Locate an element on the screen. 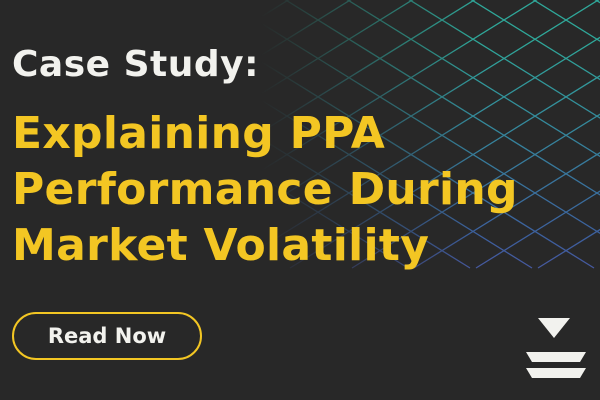  headline-line: Explaining PPA is located at coordinates (199, 133).